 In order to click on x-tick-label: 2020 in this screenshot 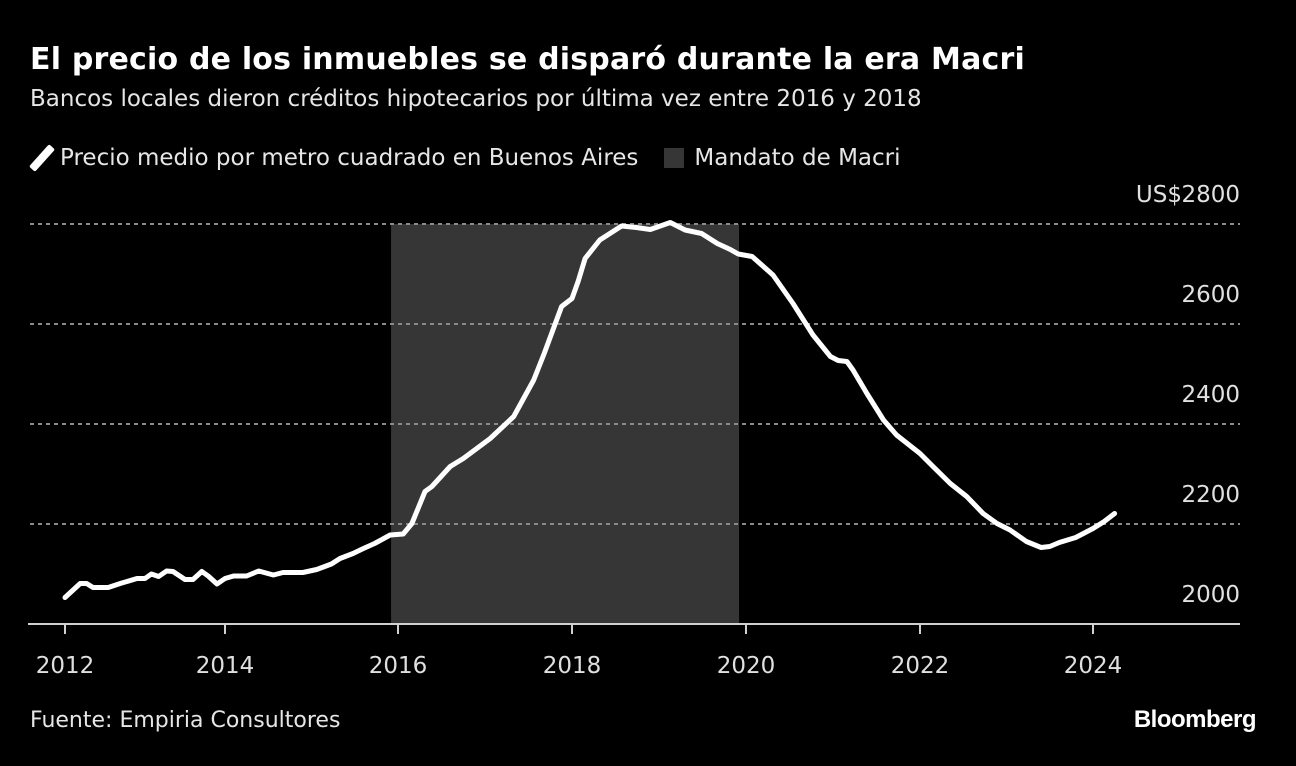, I will do `click(746, 666)`.